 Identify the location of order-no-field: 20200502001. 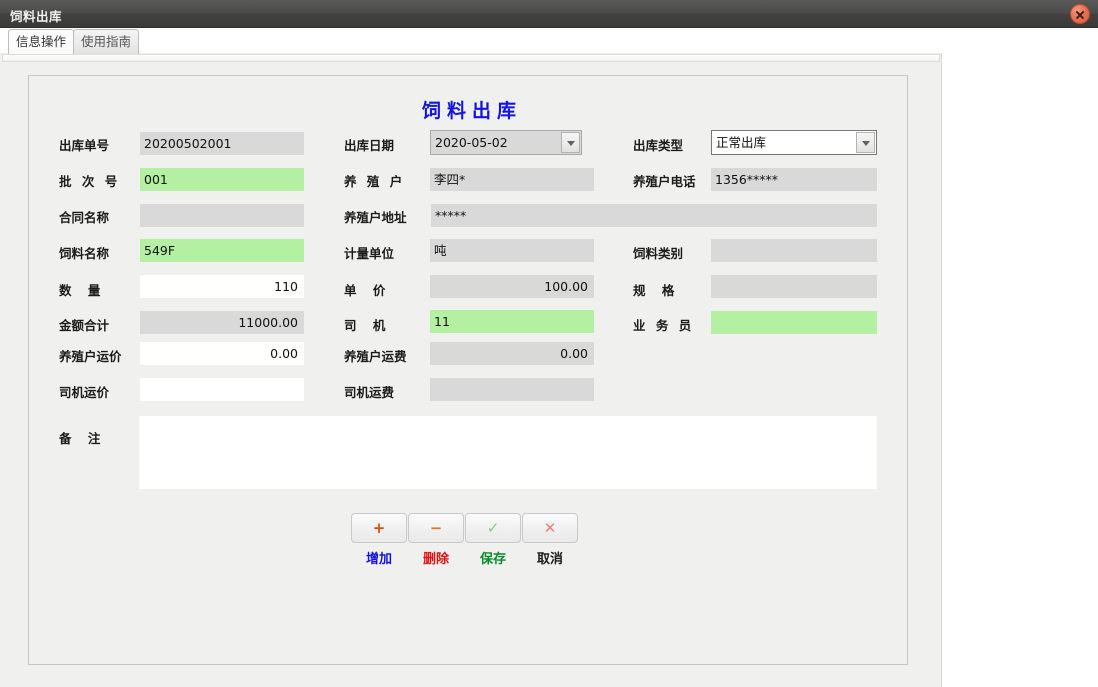
(222, 143).